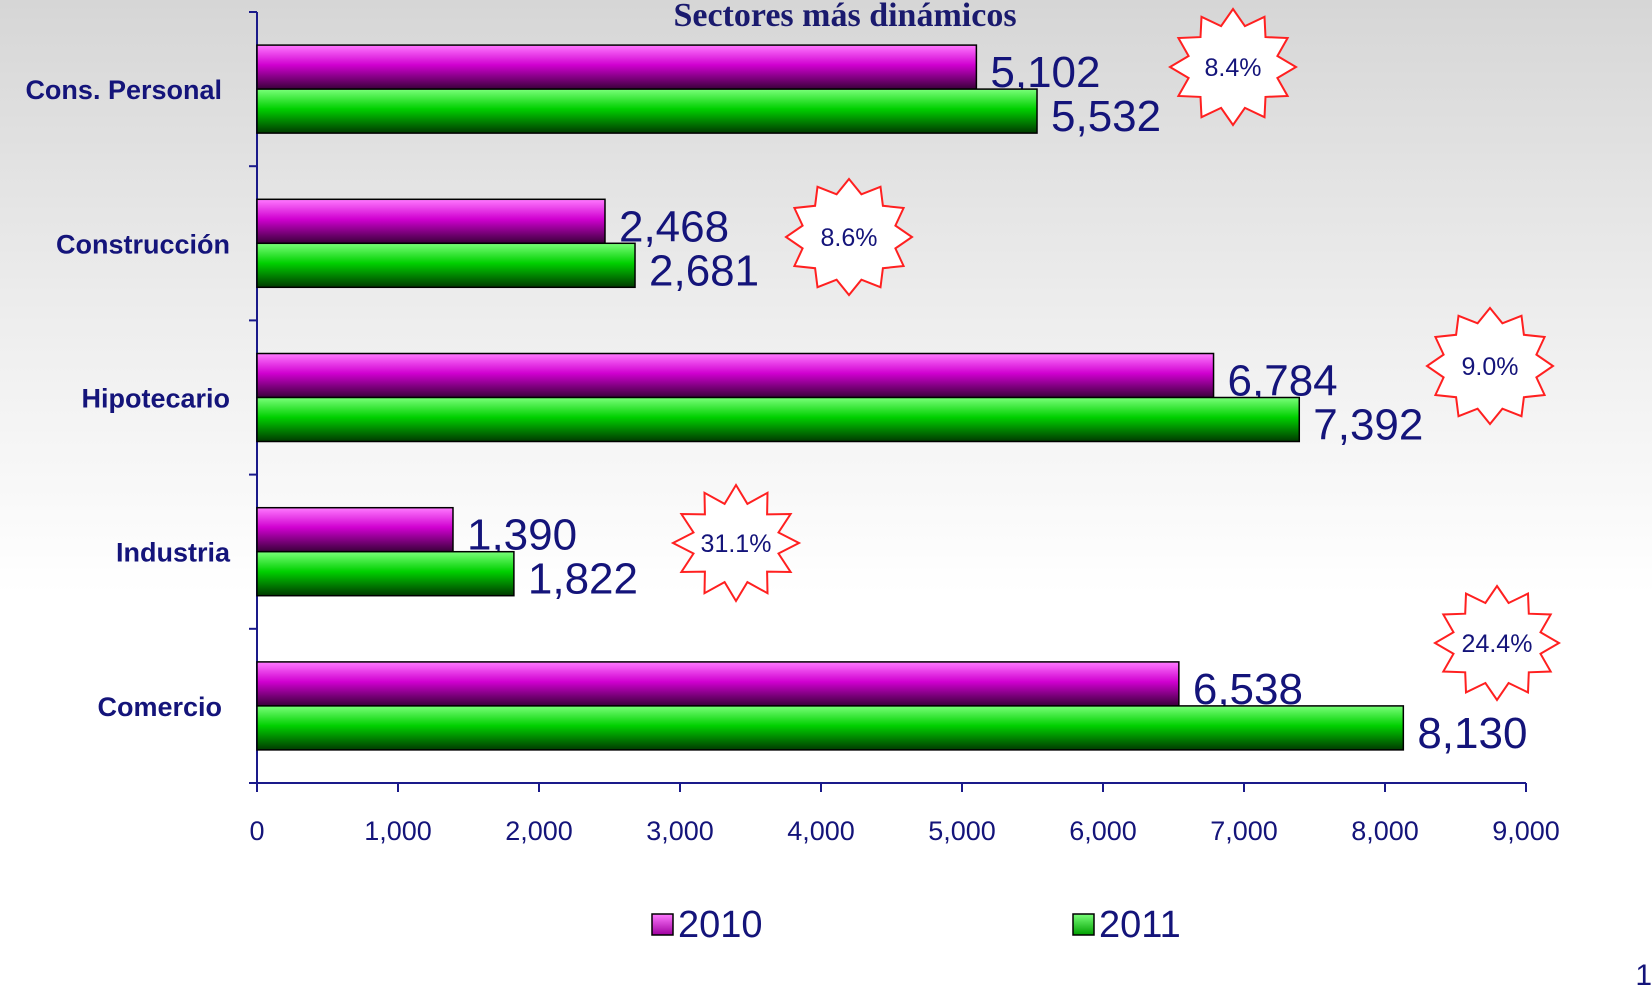 The image size is (1652, 990). Describe the element at coordinates (1368, 425) in the screenshot. I see `data-label-2011: 7,392` at that location.